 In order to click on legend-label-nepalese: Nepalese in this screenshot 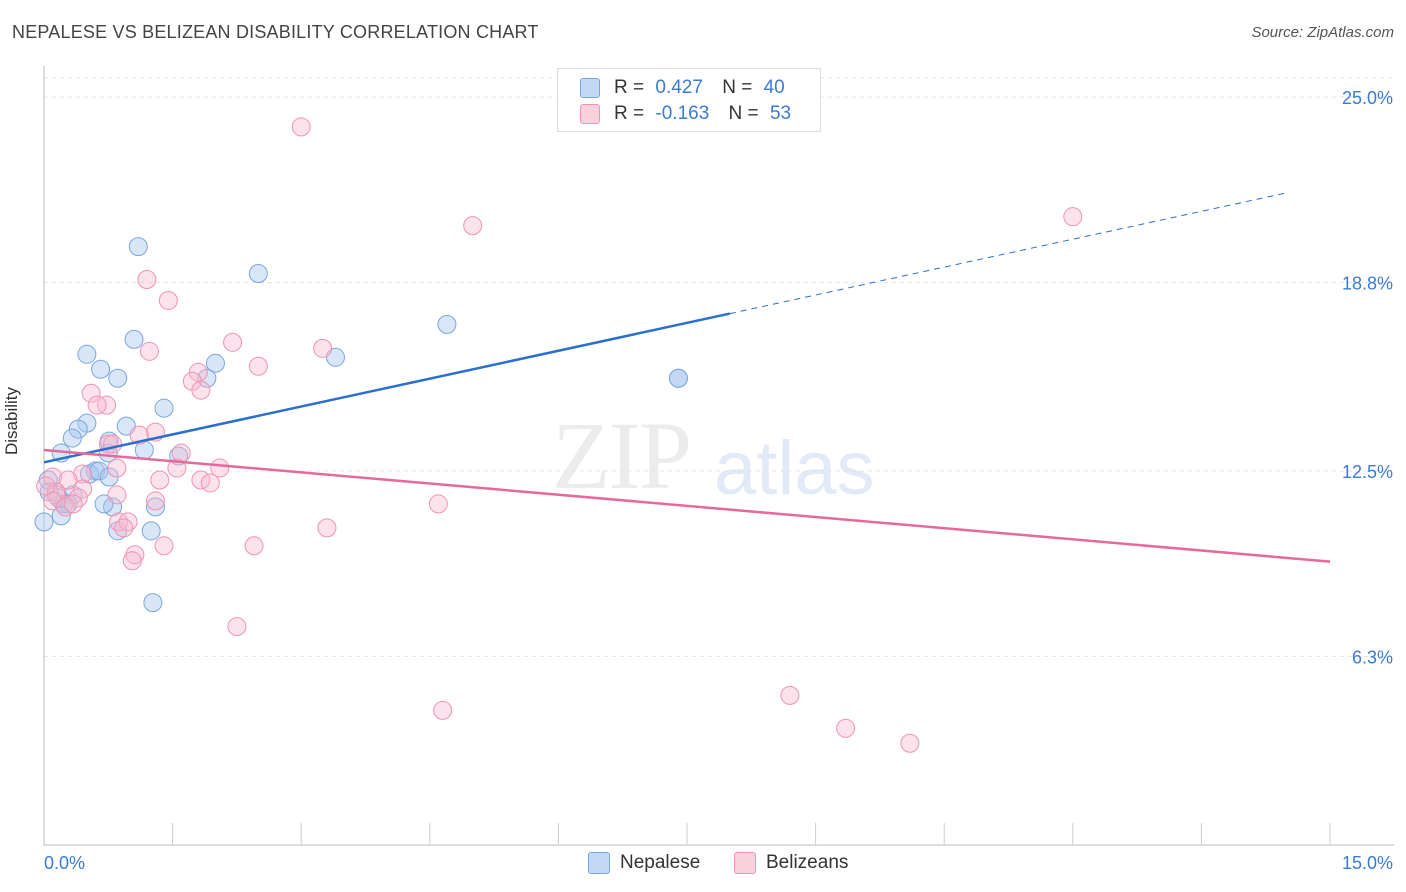, I will do `click(660, 862)`.